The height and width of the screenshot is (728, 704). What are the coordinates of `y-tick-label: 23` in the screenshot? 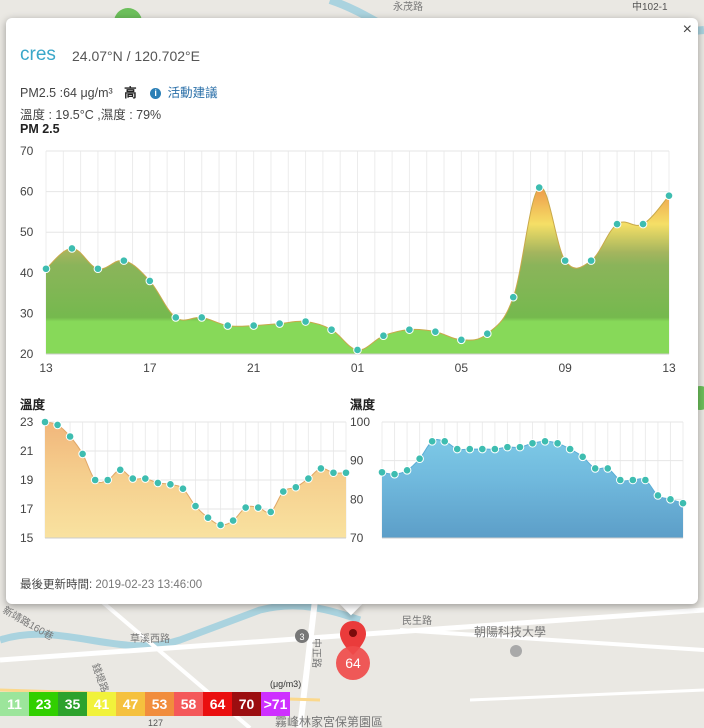 It's located at (27, 422).